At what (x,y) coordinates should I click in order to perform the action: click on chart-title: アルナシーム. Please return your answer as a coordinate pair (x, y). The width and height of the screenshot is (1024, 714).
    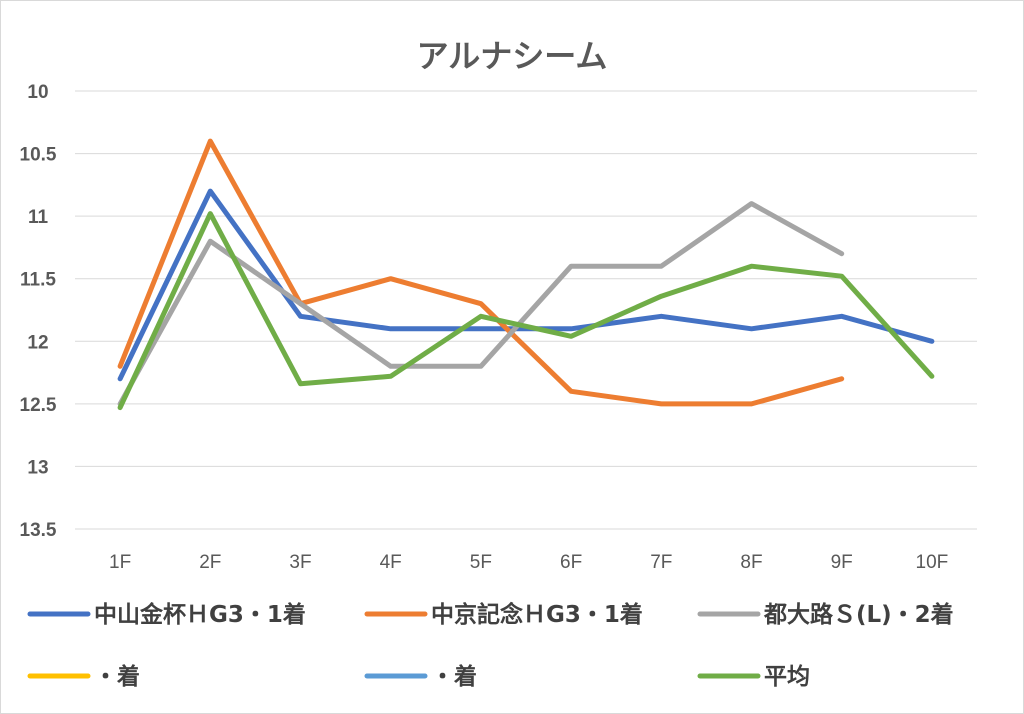
    Looking at the image, I should click on (512, 56).